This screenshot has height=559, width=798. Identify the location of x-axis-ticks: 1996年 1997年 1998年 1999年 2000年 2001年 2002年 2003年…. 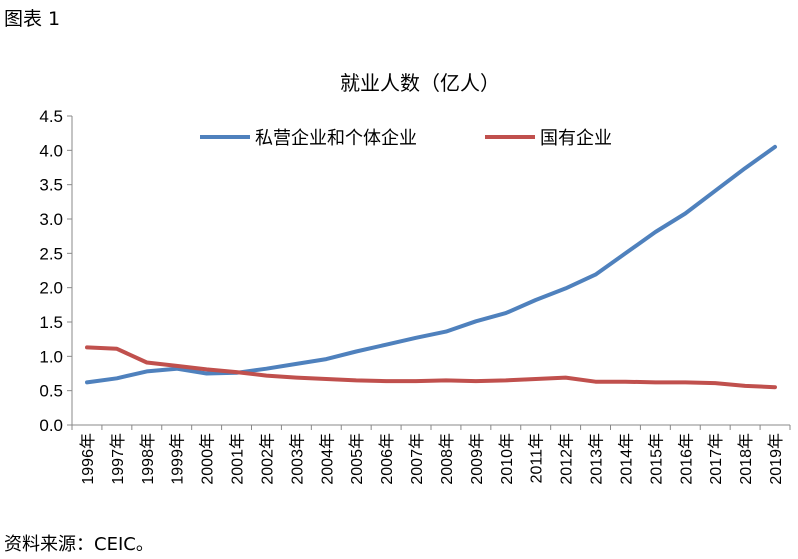
(431, 455).